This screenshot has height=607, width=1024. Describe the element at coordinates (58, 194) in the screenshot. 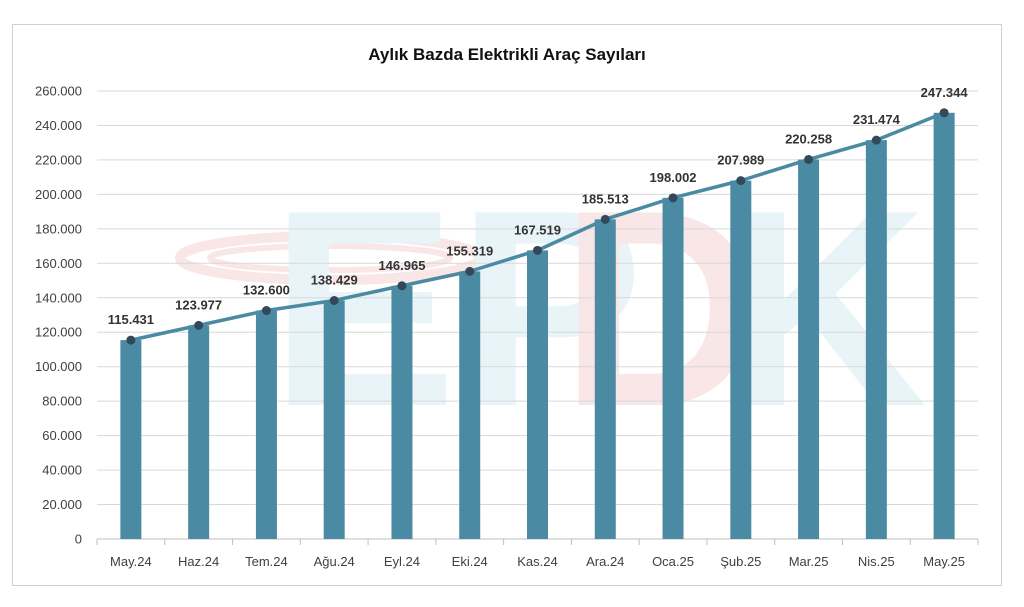

I see `y-tick-label: 200.000` at that location.